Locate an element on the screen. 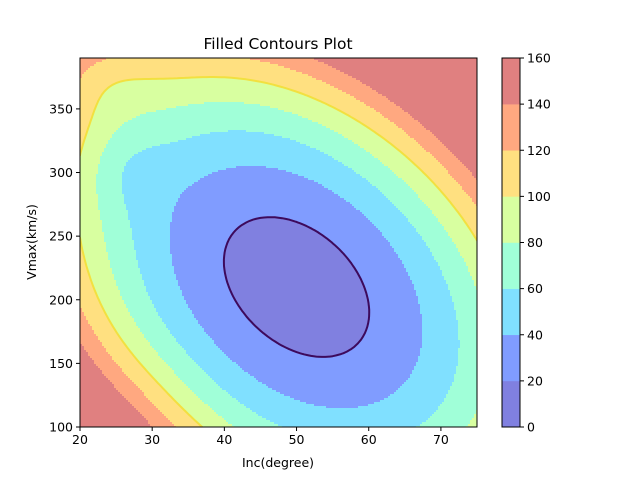 This screenshot has height=480, width=640. y-tick-label: 300 is located at coordinates (61, 172).